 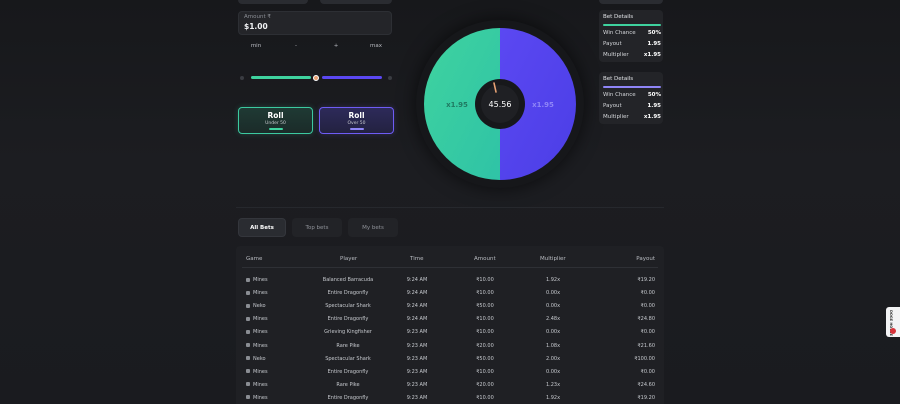 What do you see at coordinates (296, 45) in the screenshot?
I see `decrease-button: -` at bounding box center [296, 45].